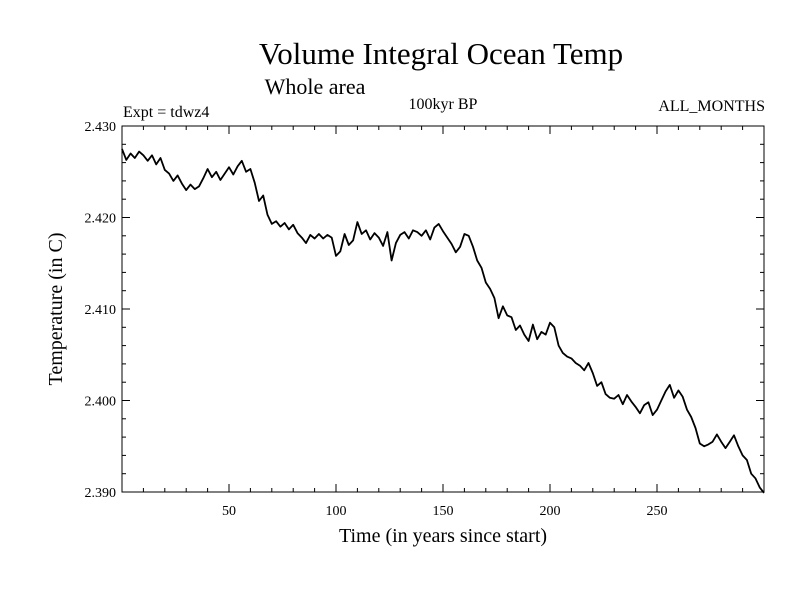 This screenshot has height=600, width=800. Describe the element at coordinates (101, 310) in the screenshot. I see `y-tick-label: 2.410` at that location.